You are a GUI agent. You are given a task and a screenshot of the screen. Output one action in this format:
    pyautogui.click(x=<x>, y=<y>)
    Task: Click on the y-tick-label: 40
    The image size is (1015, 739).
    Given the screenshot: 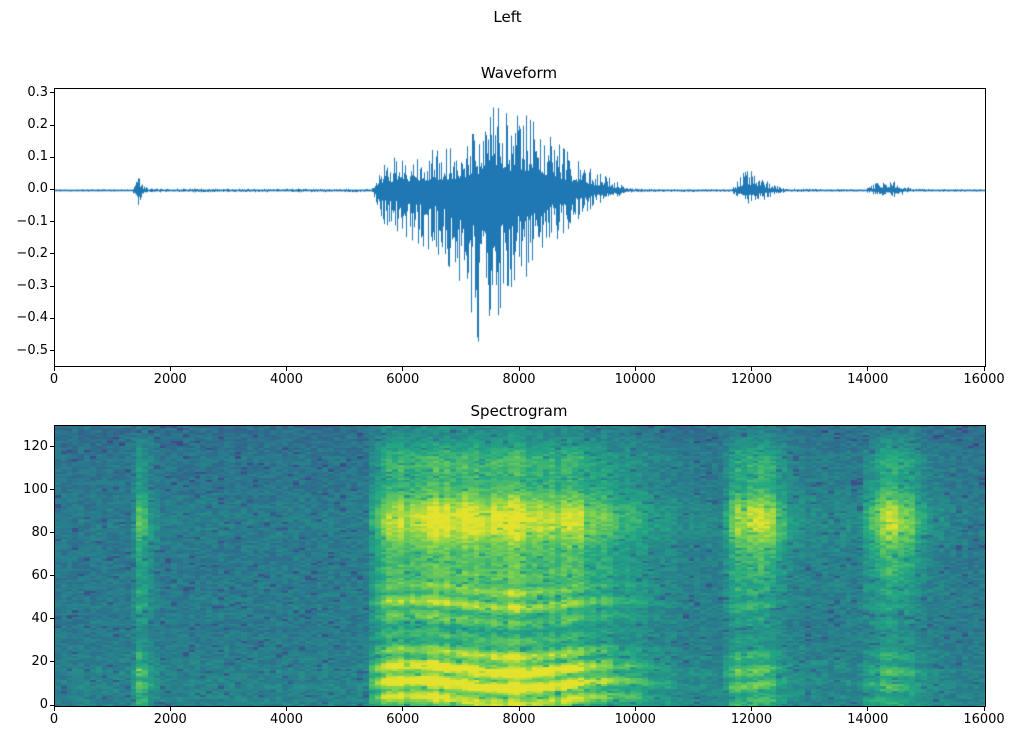 What is the action you would take?
    pyautogui.click(x=39, y=618)
    